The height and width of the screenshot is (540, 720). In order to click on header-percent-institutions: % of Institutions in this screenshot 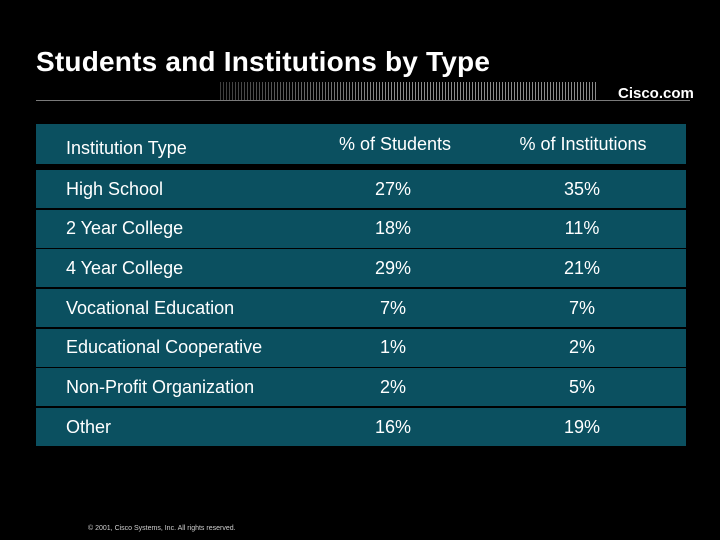, I will do `click(583, 143)`.